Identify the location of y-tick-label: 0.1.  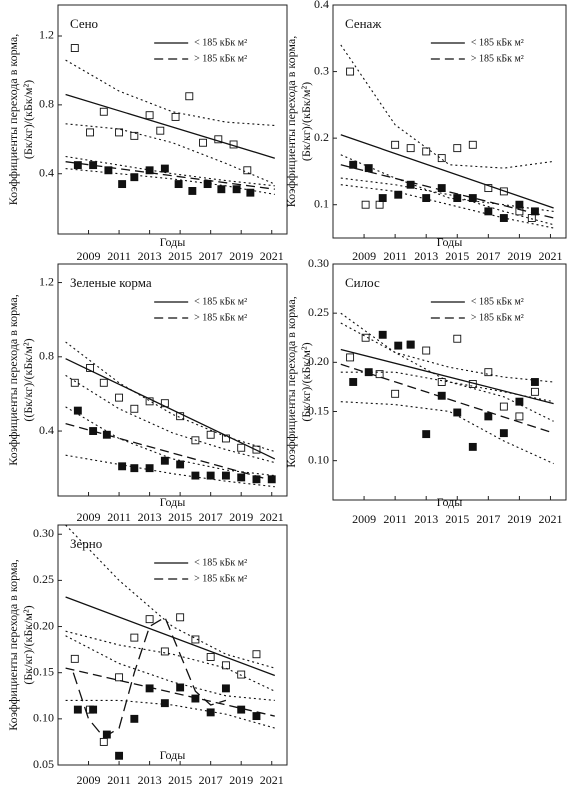
(321, 203).